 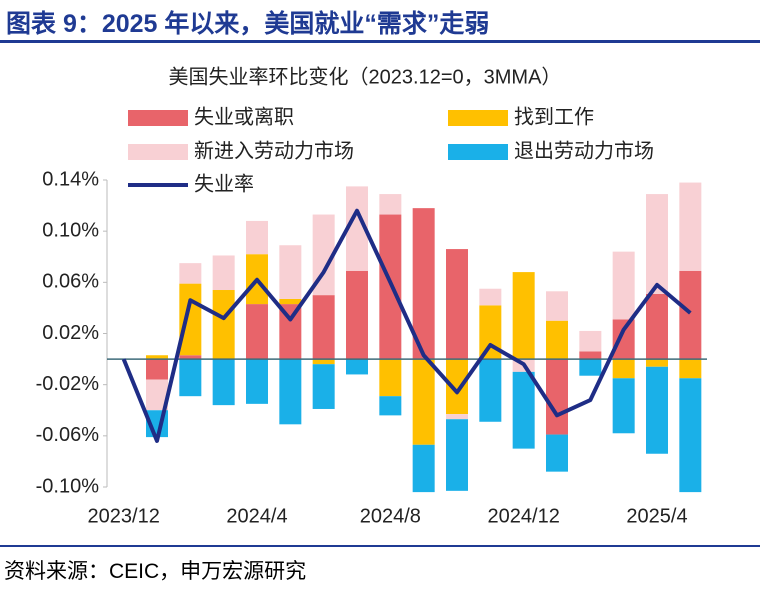 I want to click on y-tick-label: -0.10%, so click(x=68, y=486).